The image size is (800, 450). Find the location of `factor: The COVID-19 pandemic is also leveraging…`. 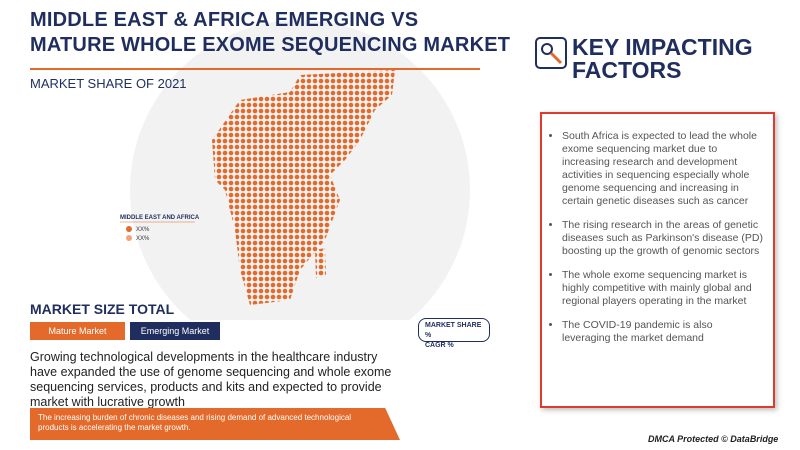

factor: The COVID-19 pandemic is also leveraging… is located at coordinates (662, 332).